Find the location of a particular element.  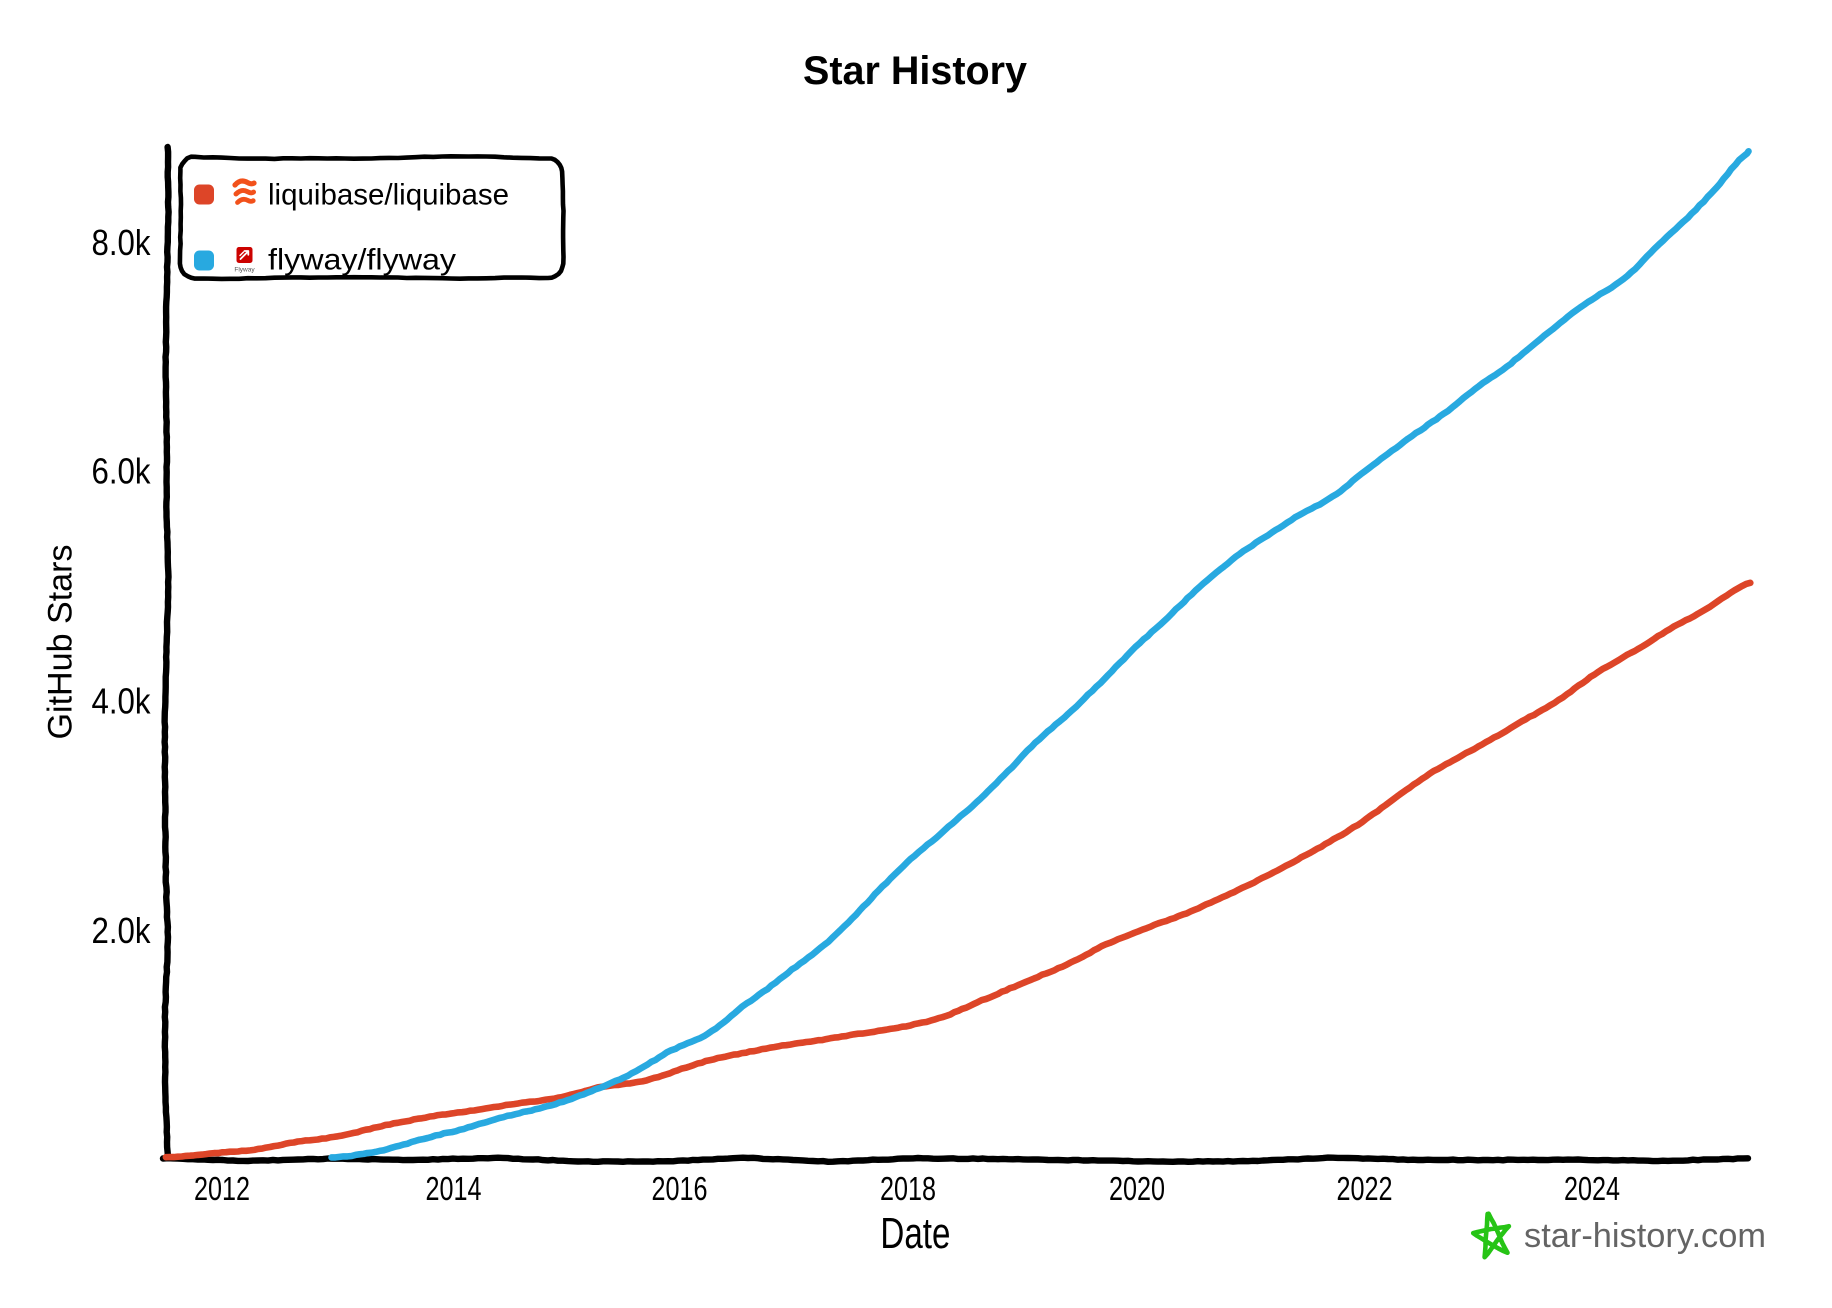

svg-text: 2022 is located at coordinates (1365, 1188).